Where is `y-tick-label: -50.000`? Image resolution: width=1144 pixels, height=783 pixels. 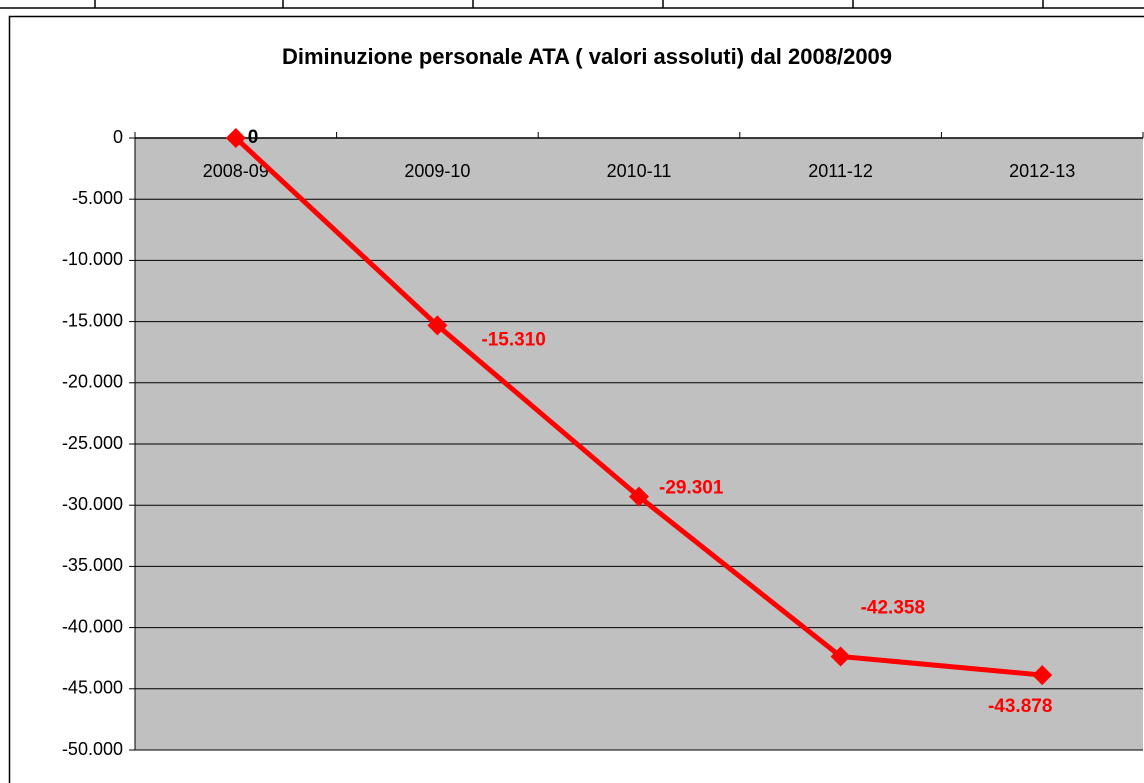
y-tick-label: -50.000 is located at coordinates (92, 749).